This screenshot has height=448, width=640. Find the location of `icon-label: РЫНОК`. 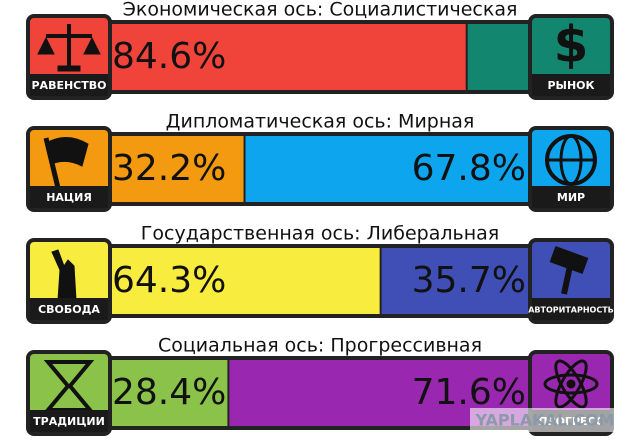

icon-label: РЫНОК is located at coordinates (570, 85).